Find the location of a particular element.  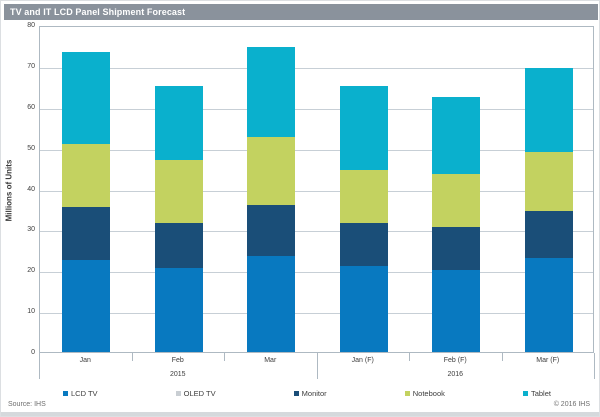

legend: LCD TV OLED TV Monitor Notebook Tablet is located at coordinates (307, 393).